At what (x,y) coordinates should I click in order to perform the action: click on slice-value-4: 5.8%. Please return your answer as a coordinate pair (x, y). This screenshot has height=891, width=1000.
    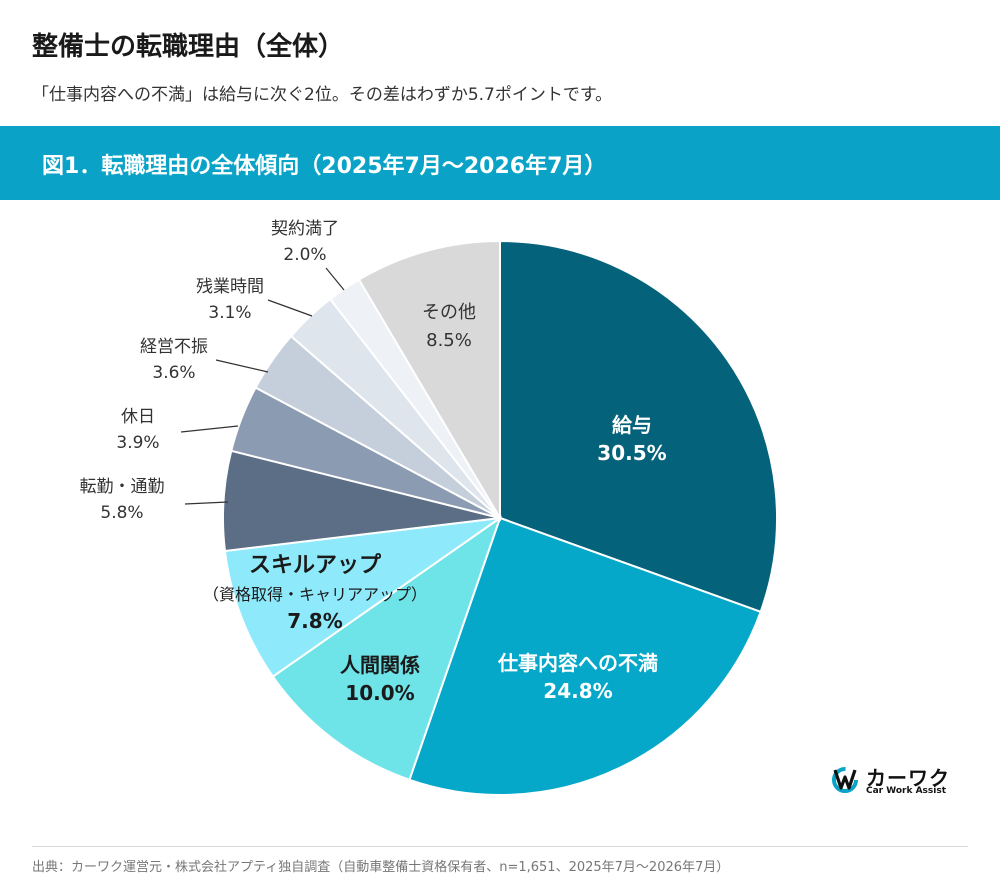
    Looking at the image, I should click on (121, 513).